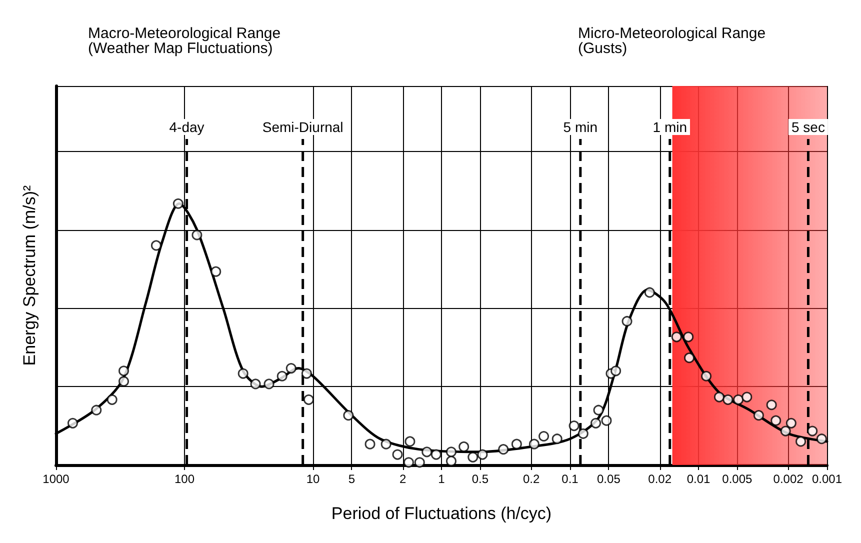 The image size is (861, 543). What do you see at coordinates (442, 479) in the screenshot?
I see `x-tick-label: 1` at bounding box center [442, 479].